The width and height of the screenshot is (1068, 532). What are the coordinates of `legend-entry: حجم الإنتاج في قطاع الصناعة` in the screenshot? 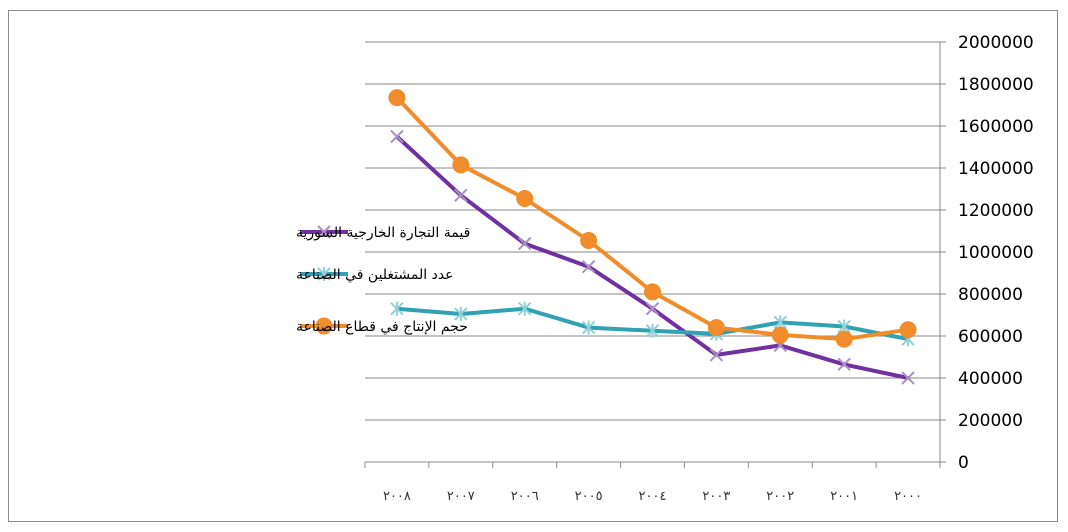 It's located at (382, 326).